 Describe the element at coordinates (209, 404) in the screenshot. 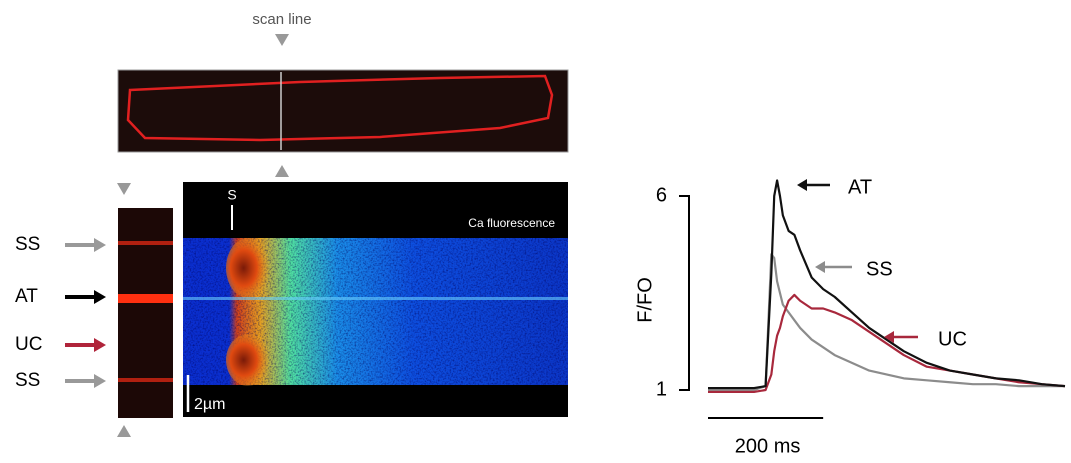

I see `length-scale-label: 2µm` at that location.